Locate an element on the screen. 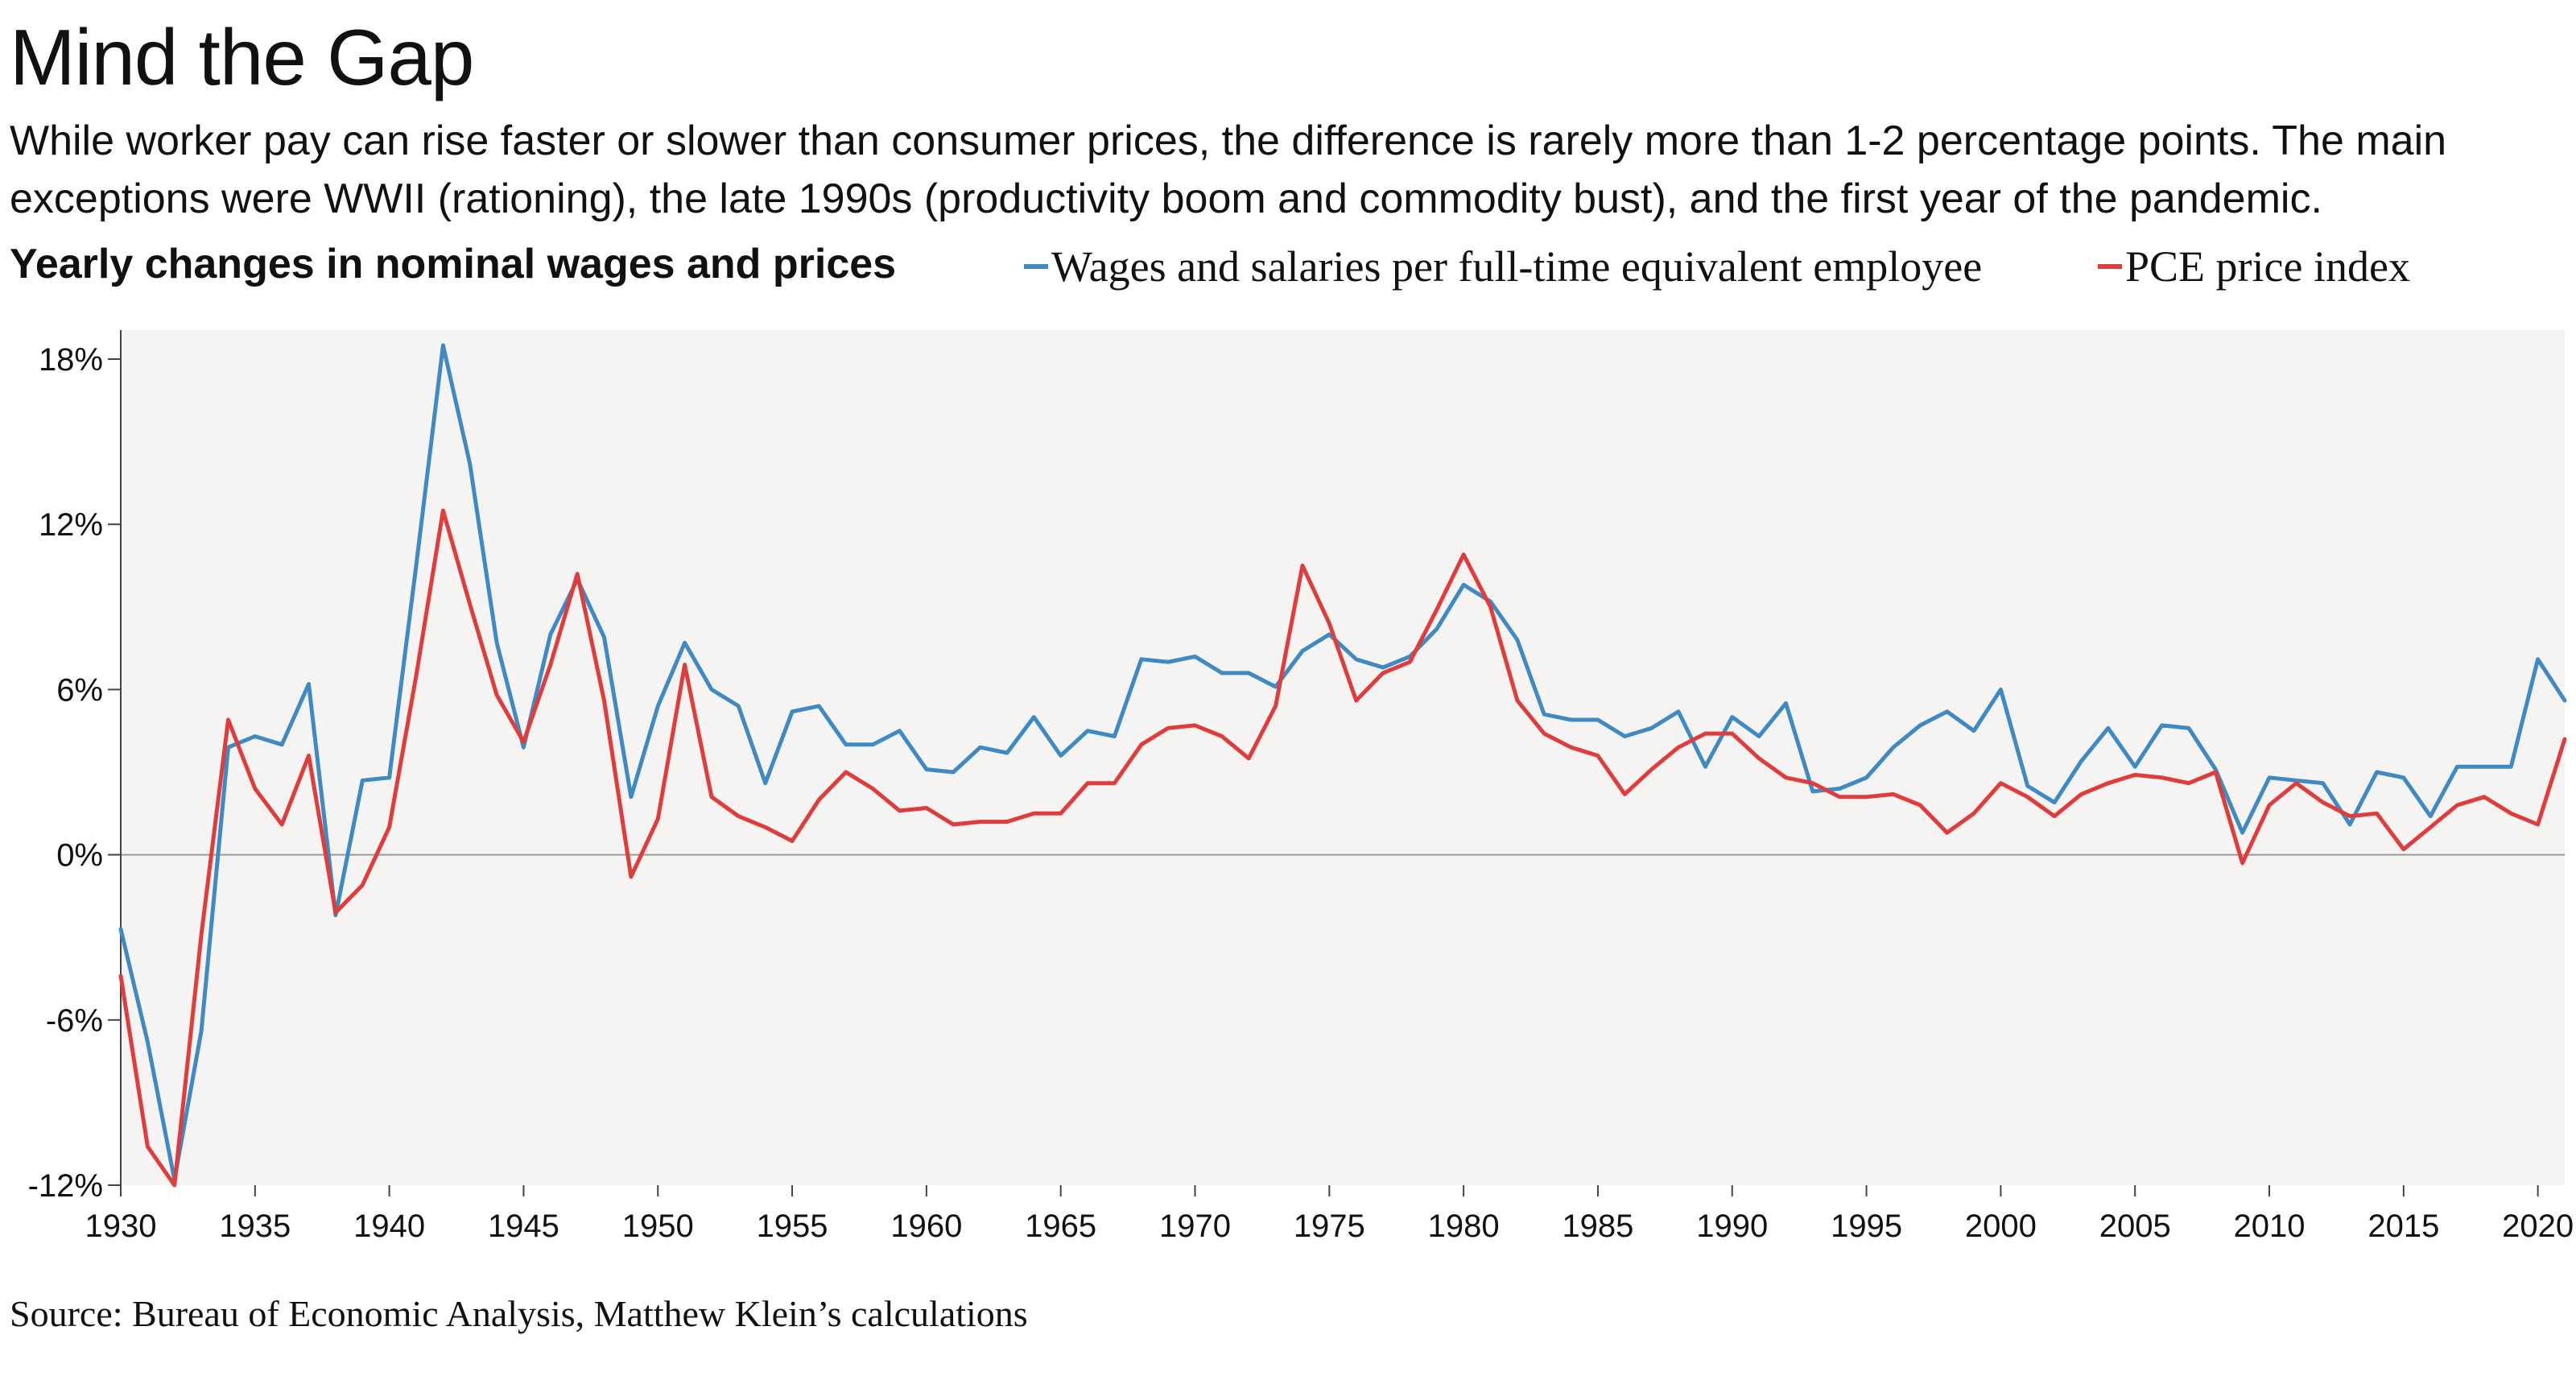 Image resolution: width=2576 pixels, height=1376 pixels. y-tick-label: 0% is located at coordinates (79, 856).